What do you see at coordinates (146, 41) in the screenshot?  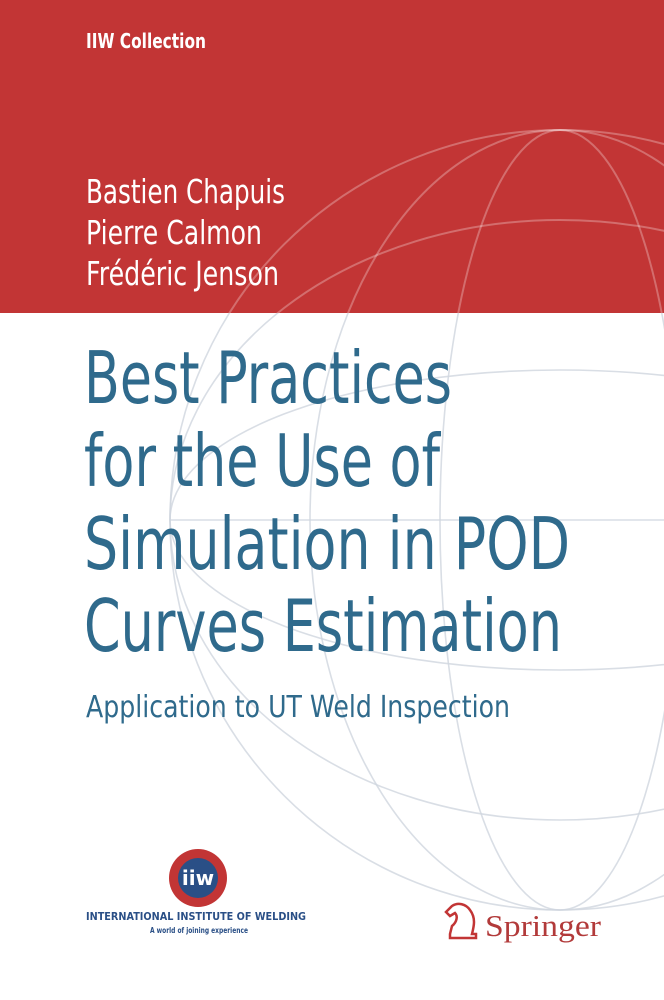 I see `series-name: IIW Collection` at bounding box center [146, 41].